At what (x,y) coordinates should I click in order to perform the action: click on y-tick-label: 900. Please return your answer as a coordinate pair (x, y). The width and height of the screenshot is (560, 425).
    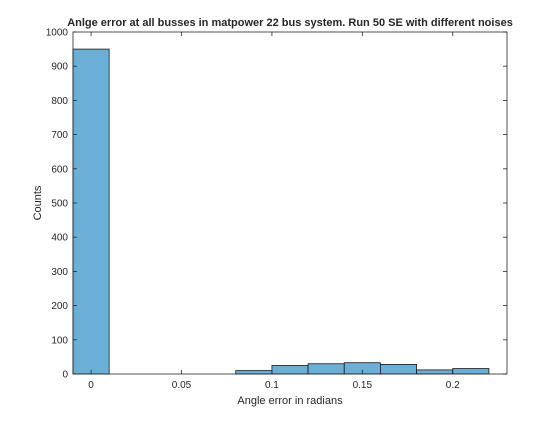
    Looking at the image, I should click on (59, 67).